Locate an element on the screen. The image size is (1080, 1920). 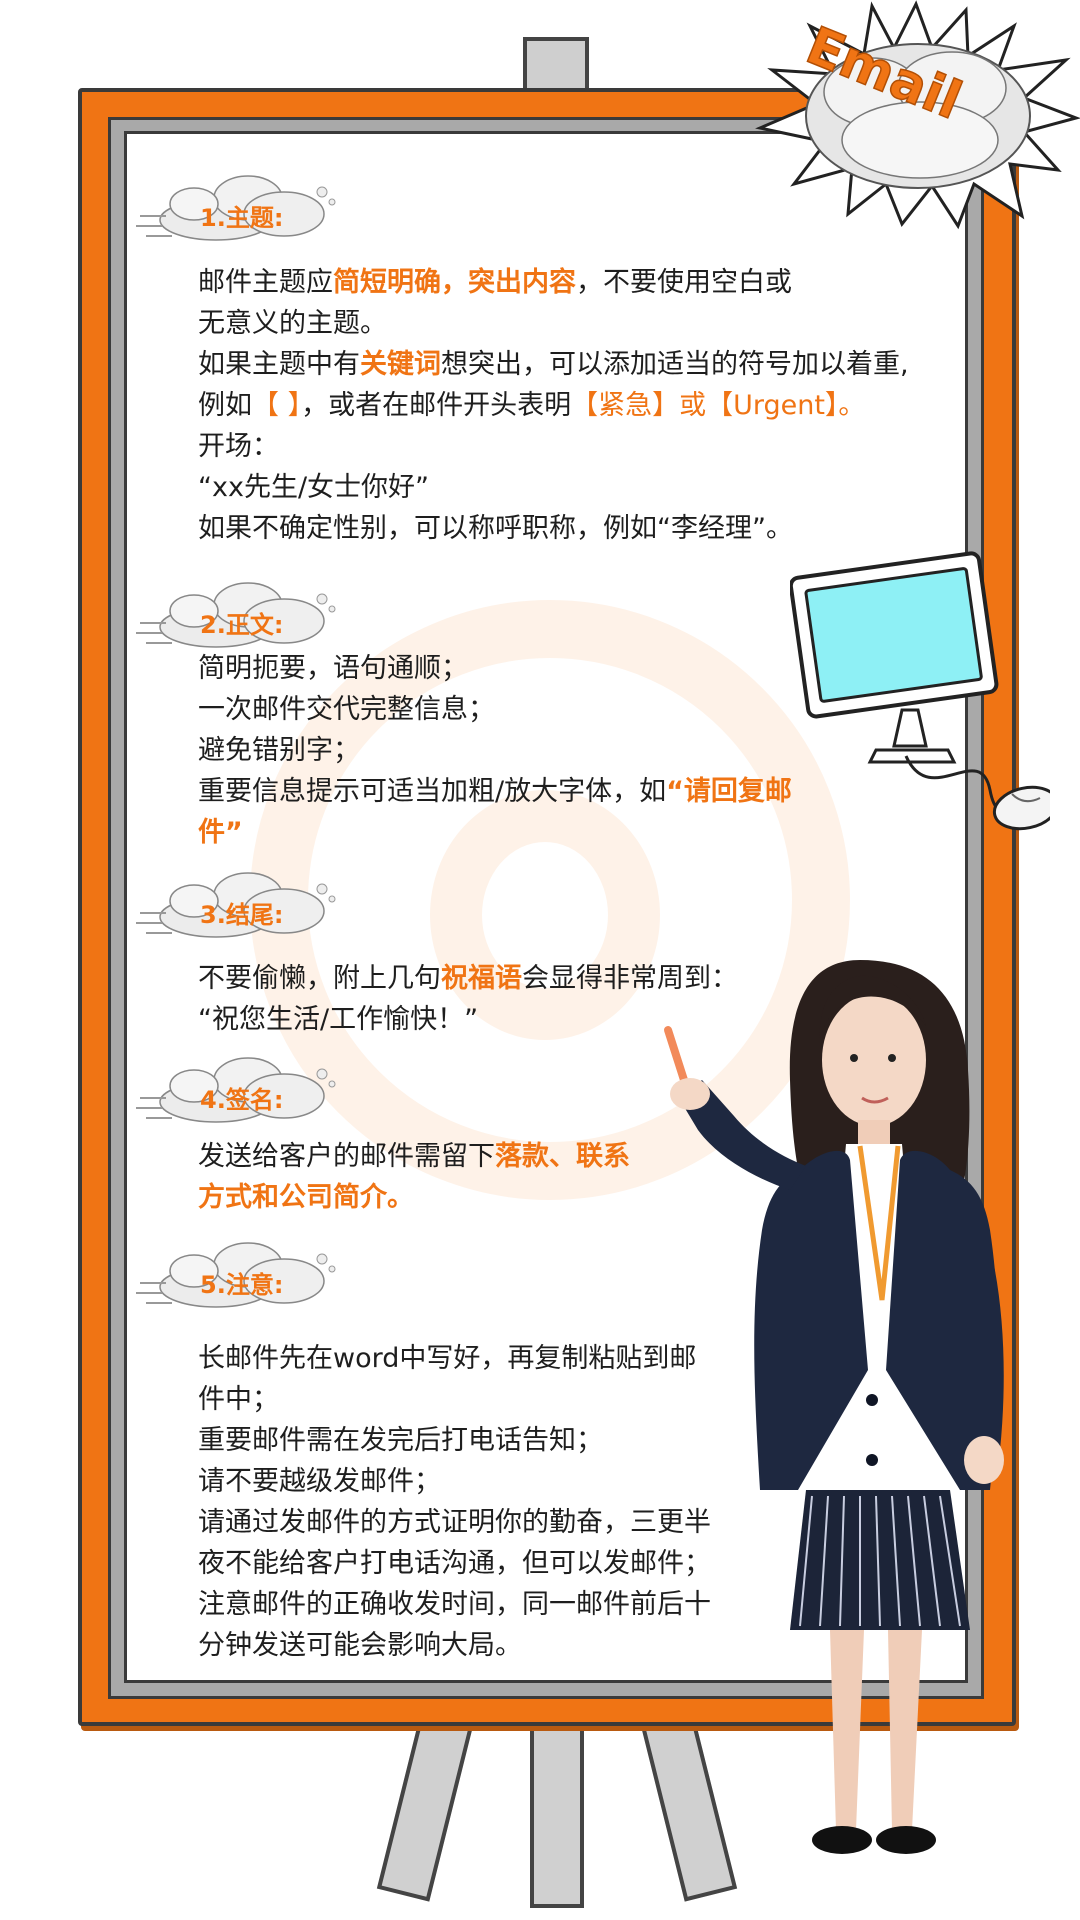
text-line: 重要信息提示可适当加粗/放大字体，如“请回复邮 is located at coordinates (495, 791).